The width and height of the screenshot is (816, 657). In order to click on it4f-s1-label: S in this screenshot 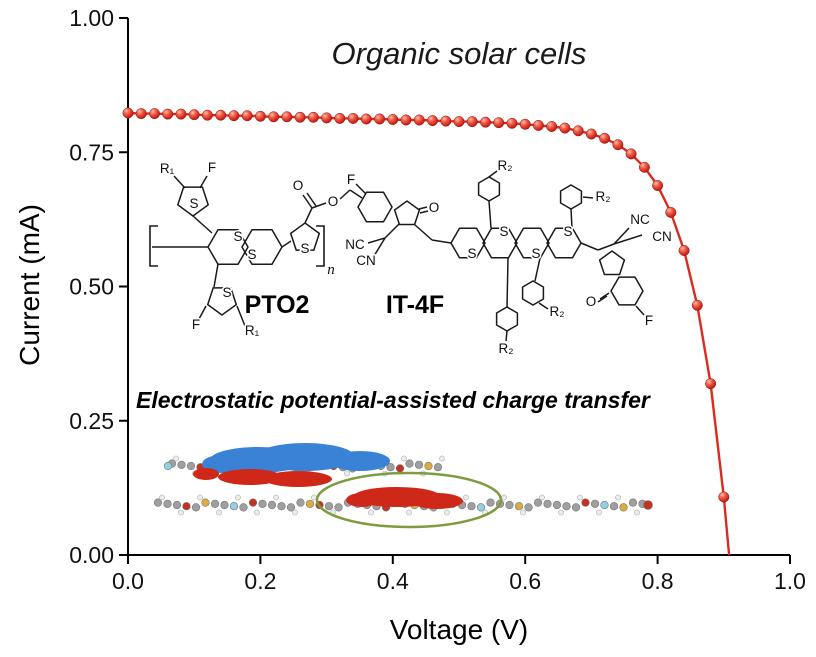, I will do `click(471, 253)`.